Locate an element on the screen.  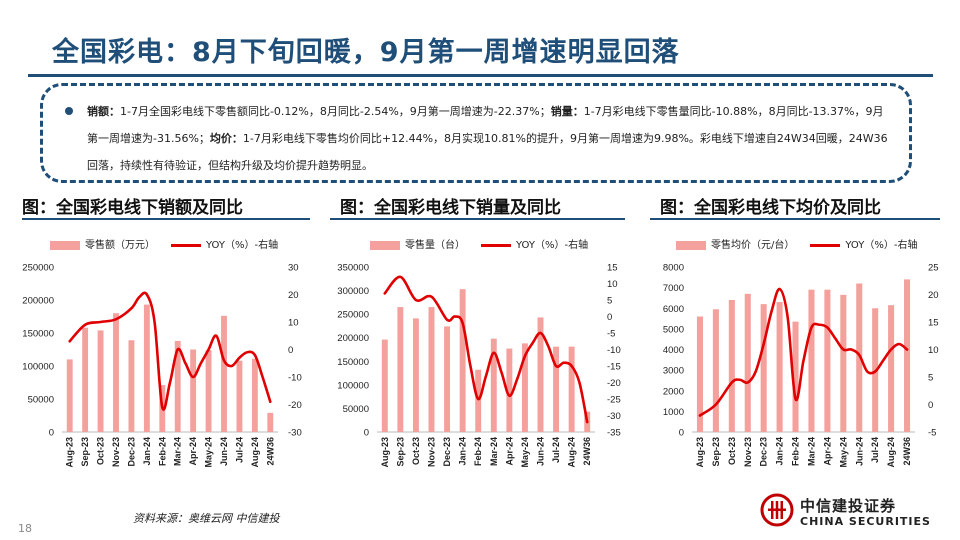
y-right-tick-label: 15 is located at coordinates (612, 268).